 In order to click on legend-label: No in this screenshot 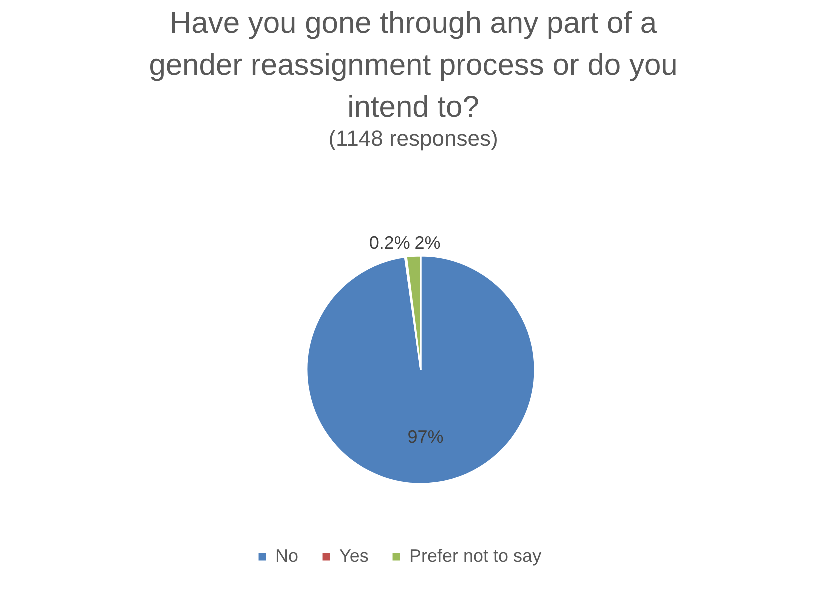, I will do `click(287, 556)`.